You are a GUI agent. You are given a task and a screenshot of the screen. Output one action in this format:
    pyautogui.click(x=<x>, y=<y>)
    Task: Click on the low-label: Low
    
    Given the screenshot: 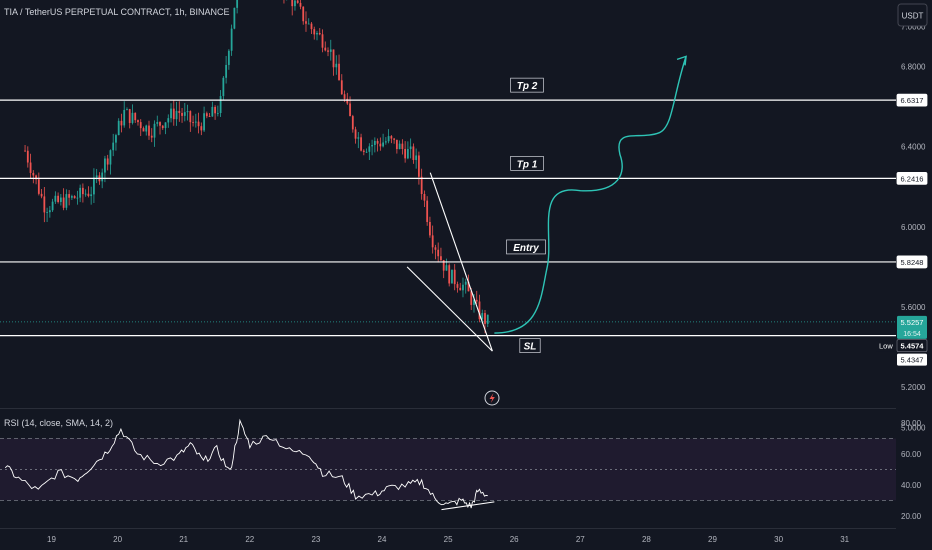 What is the action you would take?
    pyautogui.click(x=886, y=346)
    